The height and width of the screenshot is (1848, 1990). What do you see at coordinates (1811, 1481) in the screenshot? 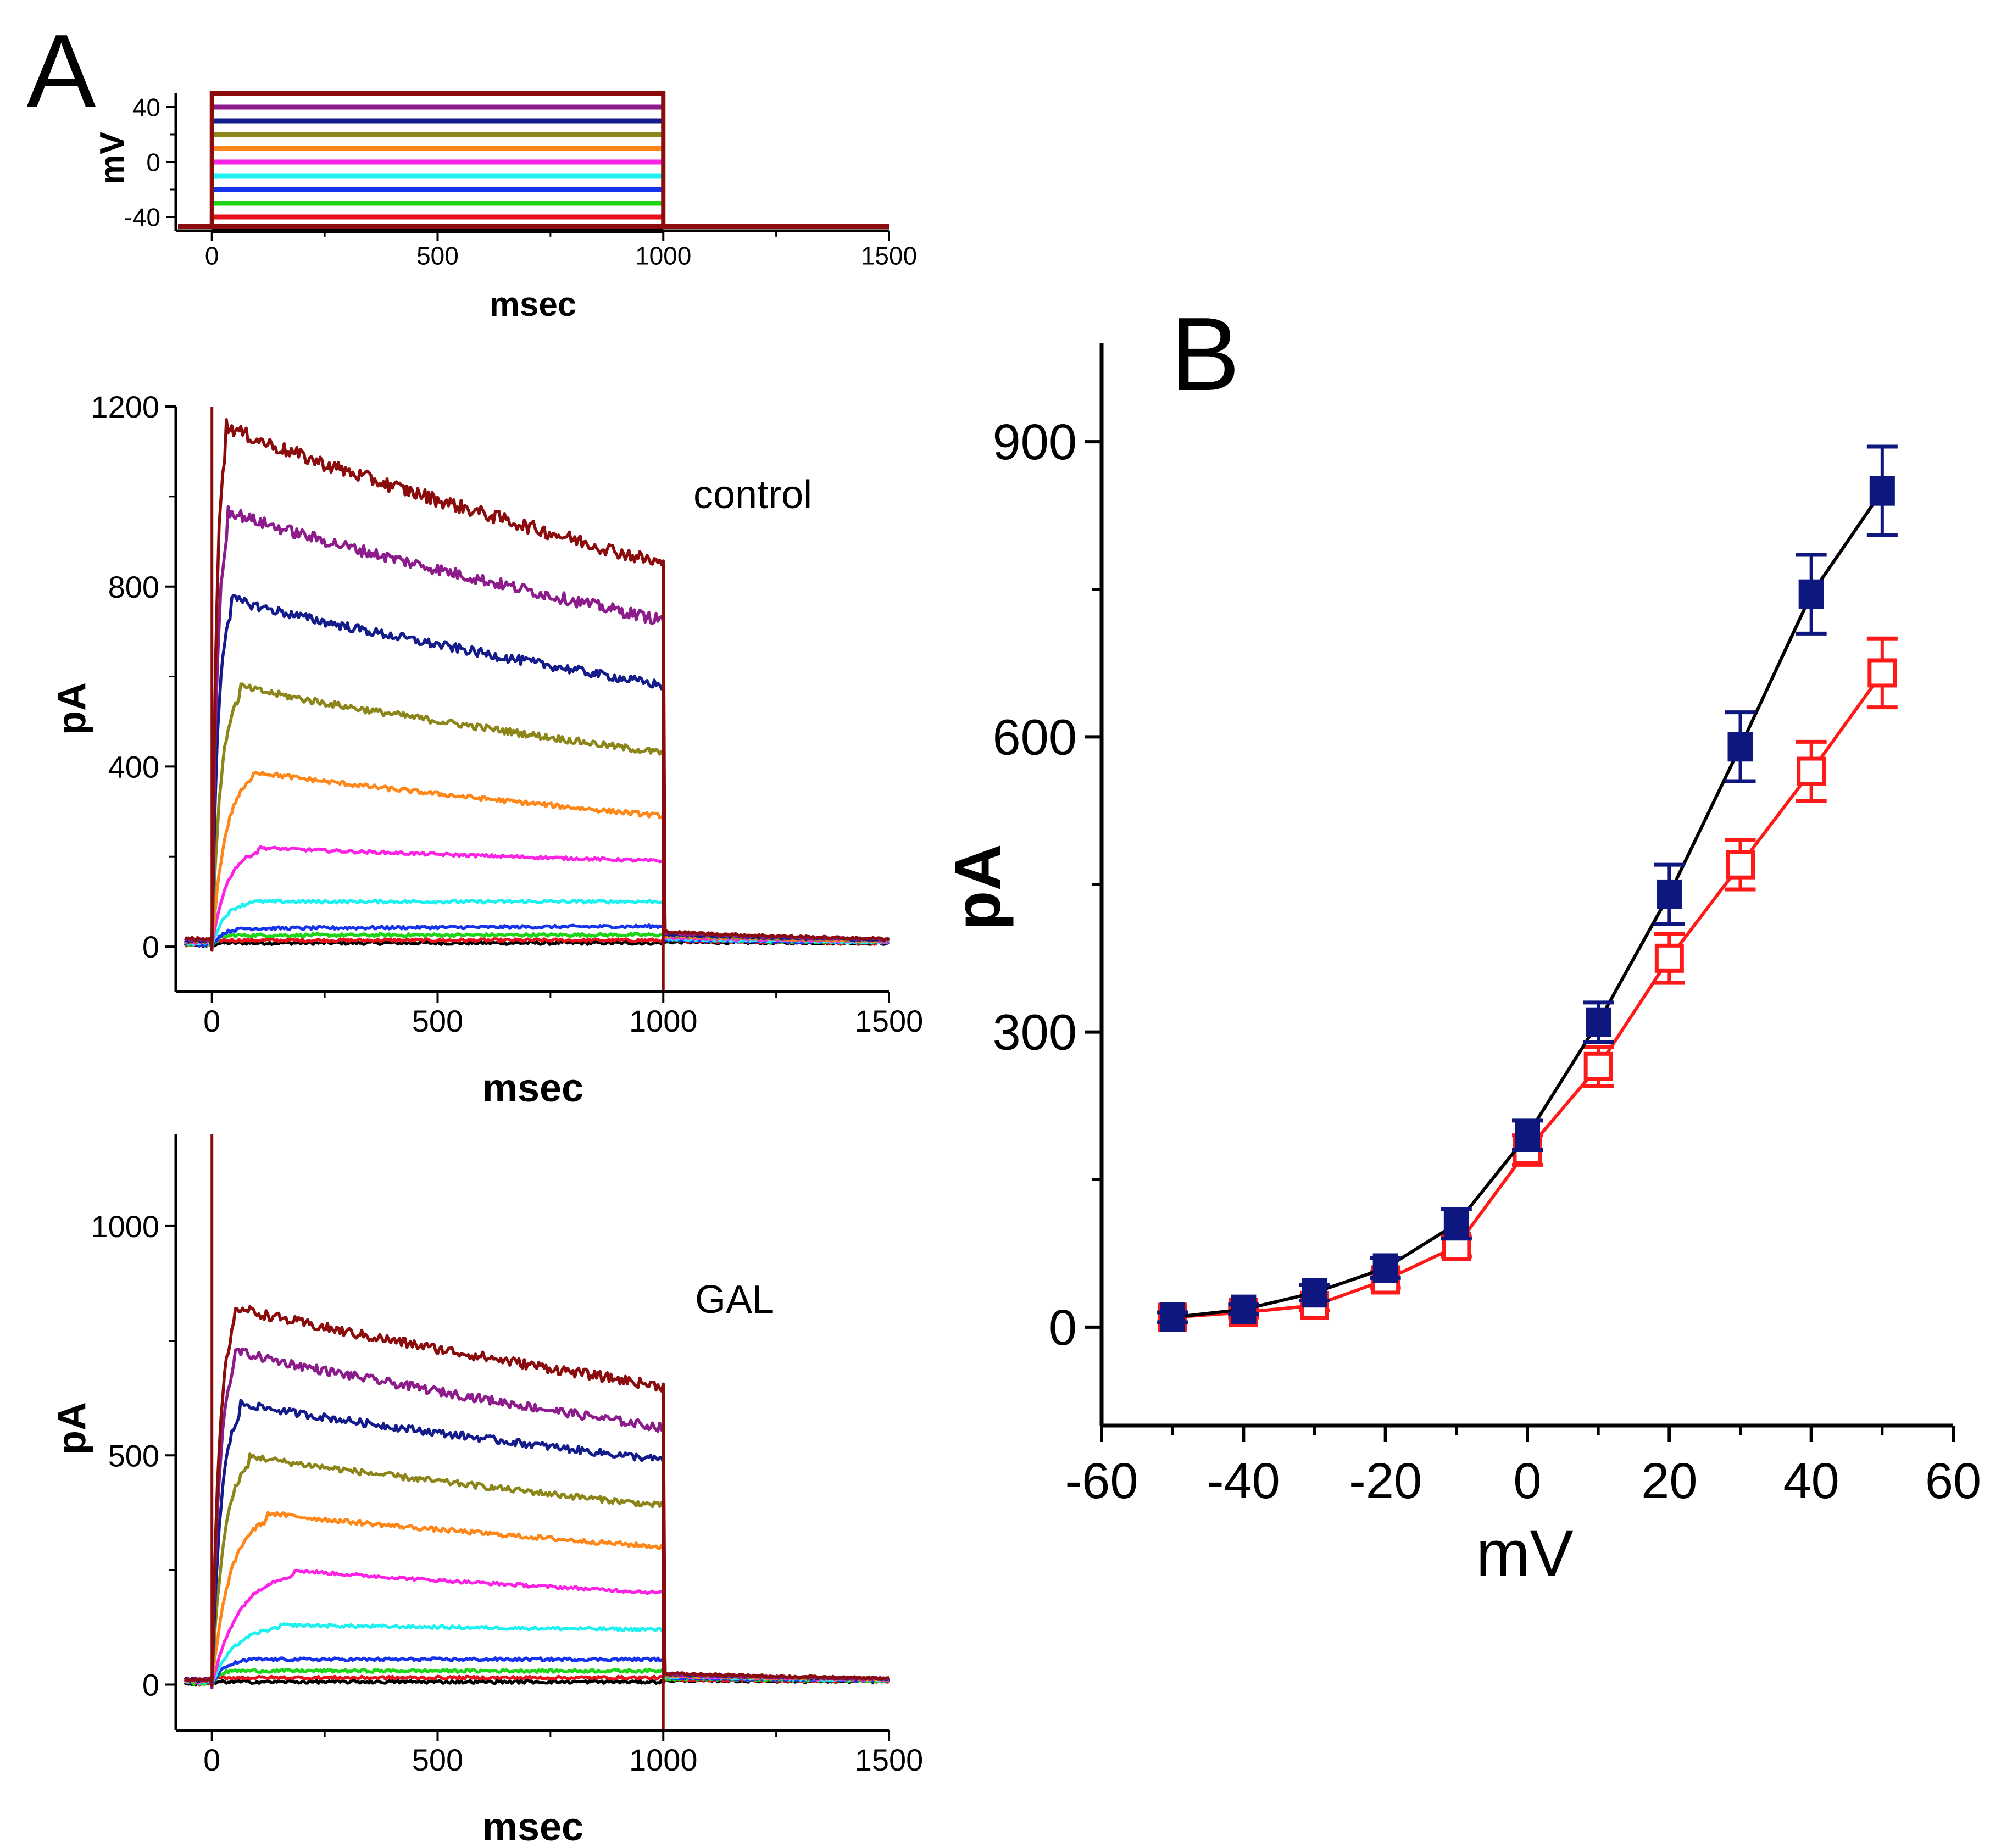
I see `iv-x-tick-label: 40` at bounding box center [1811, 1481].